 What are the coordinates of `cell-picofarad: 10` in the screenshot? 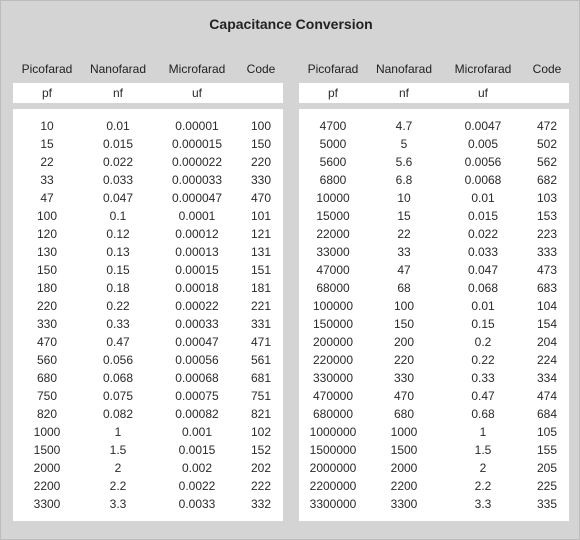 It's located at (47, 126).